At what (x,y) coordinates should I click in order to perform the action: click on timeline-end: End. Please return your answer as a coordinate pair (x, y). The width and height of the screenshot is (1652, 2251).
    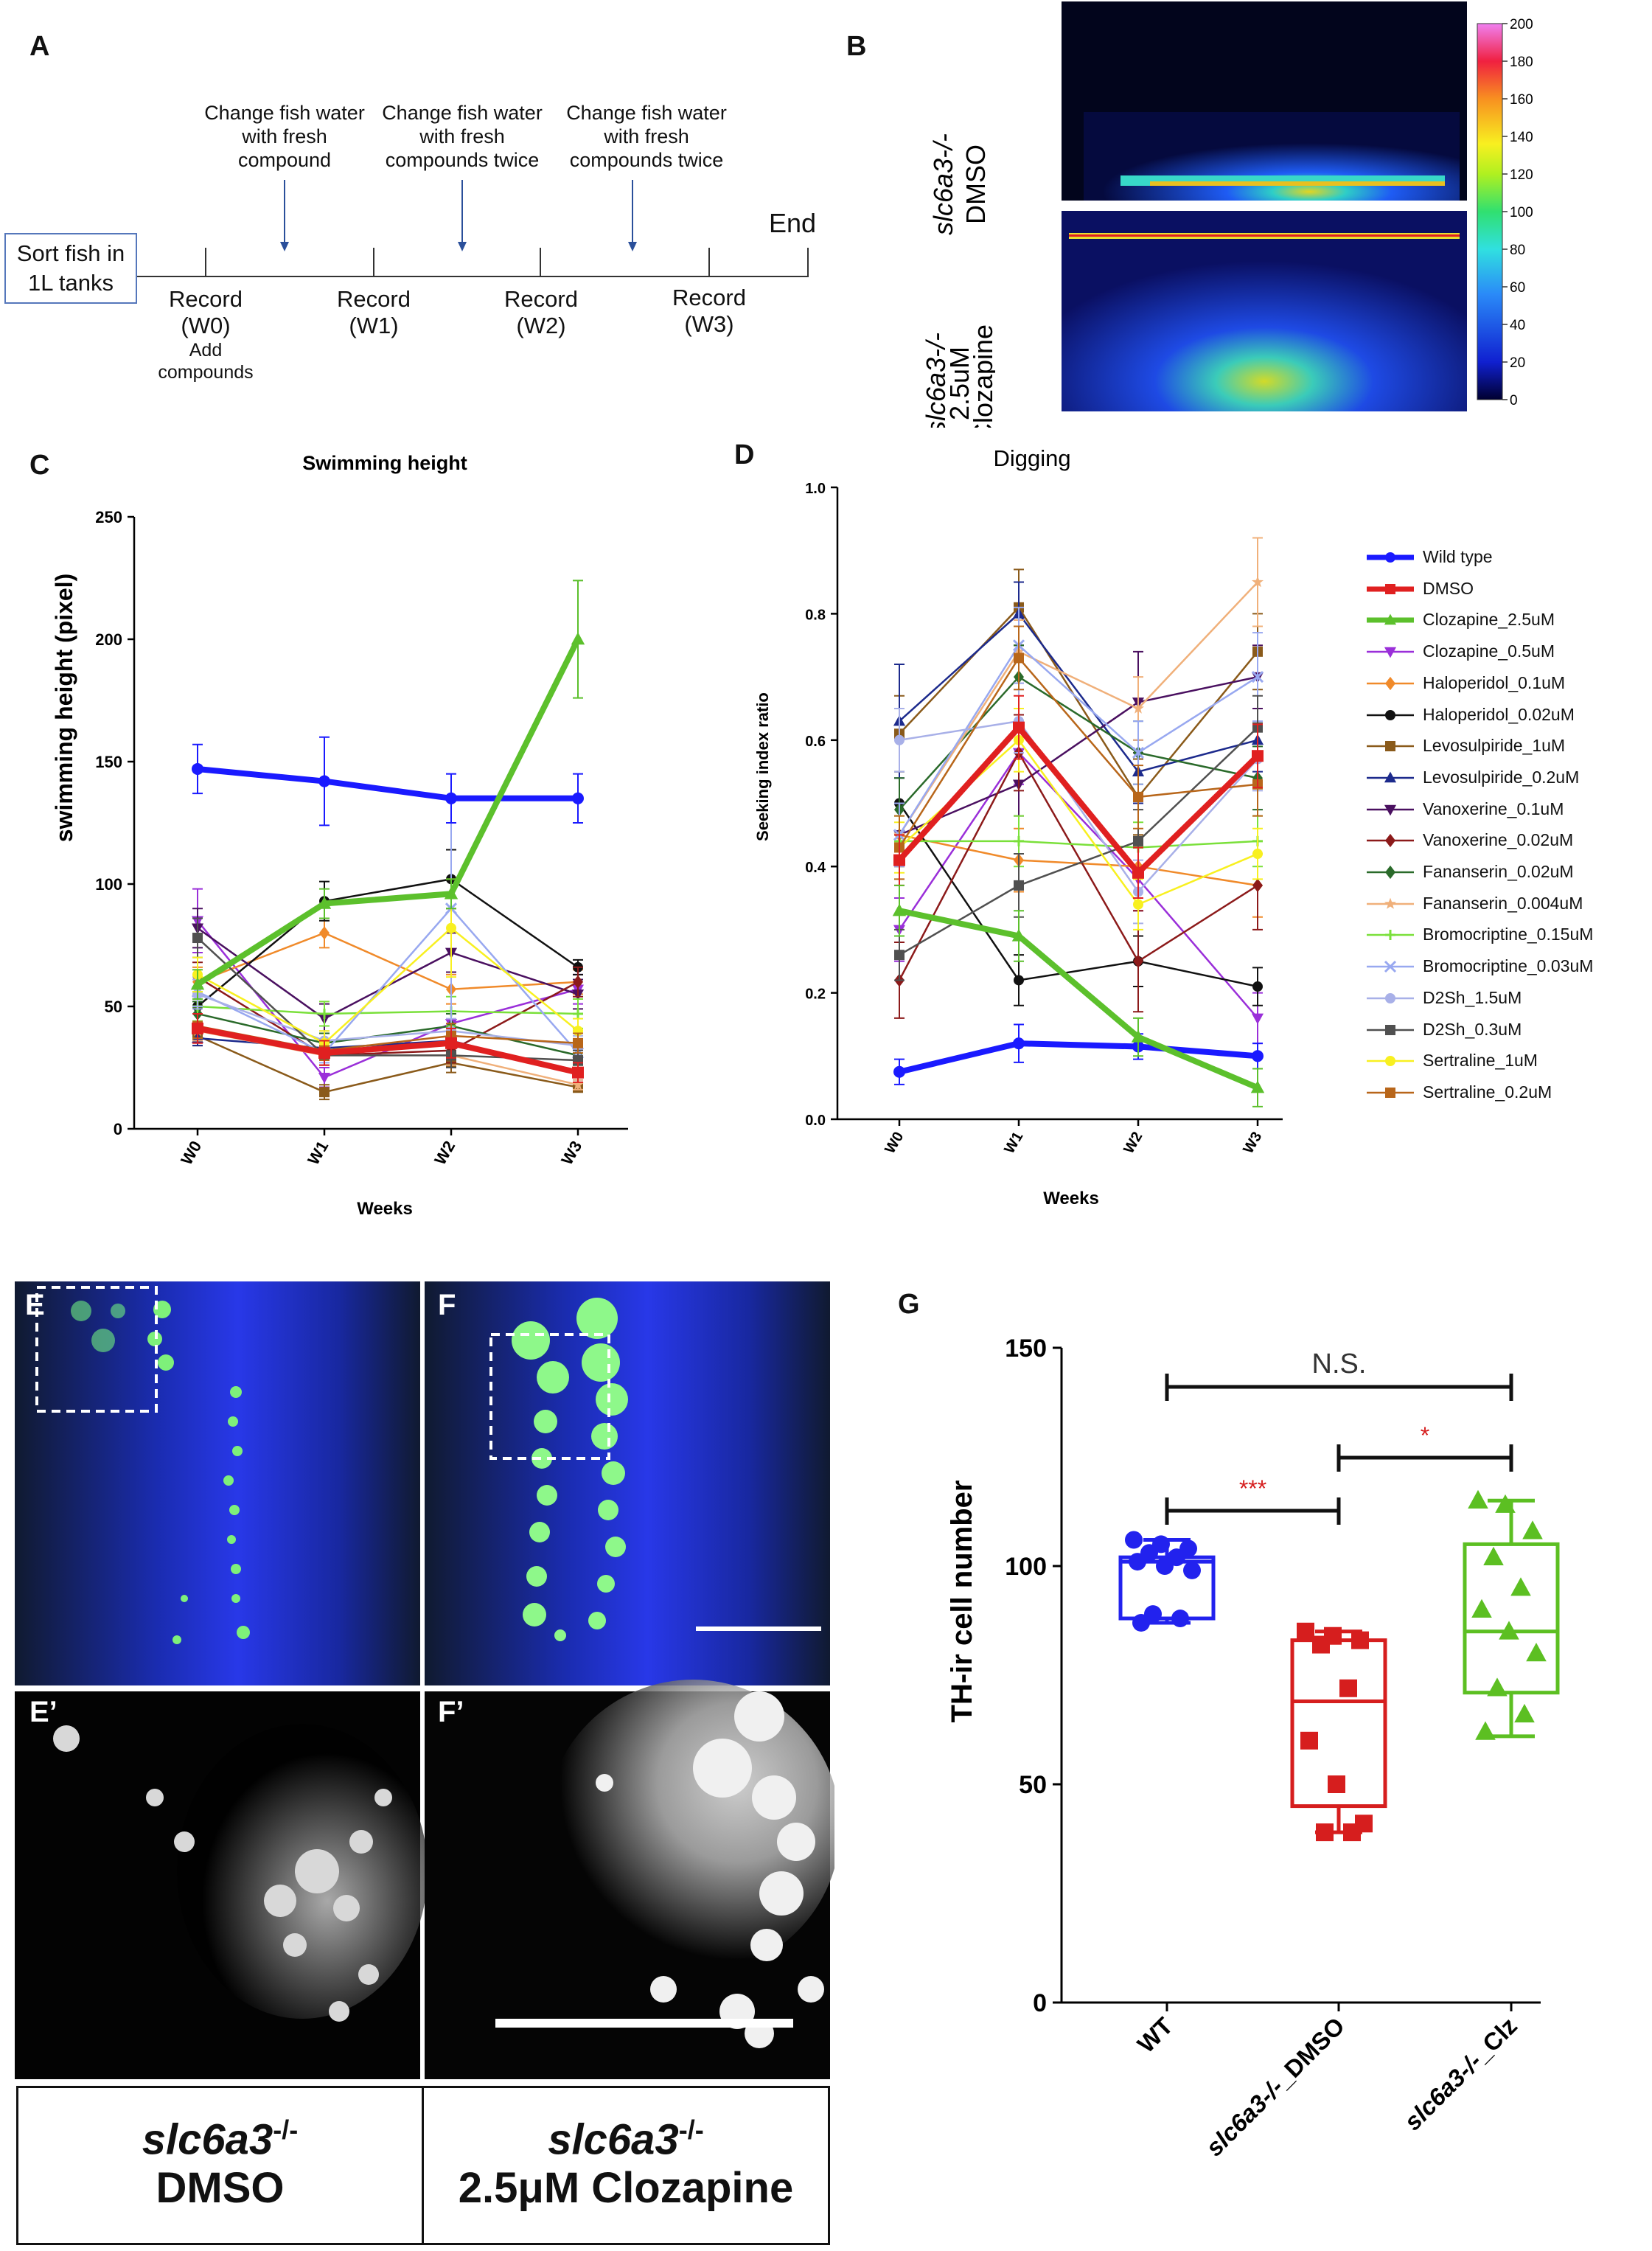
    Looking at the image, I should click on (793, 223).